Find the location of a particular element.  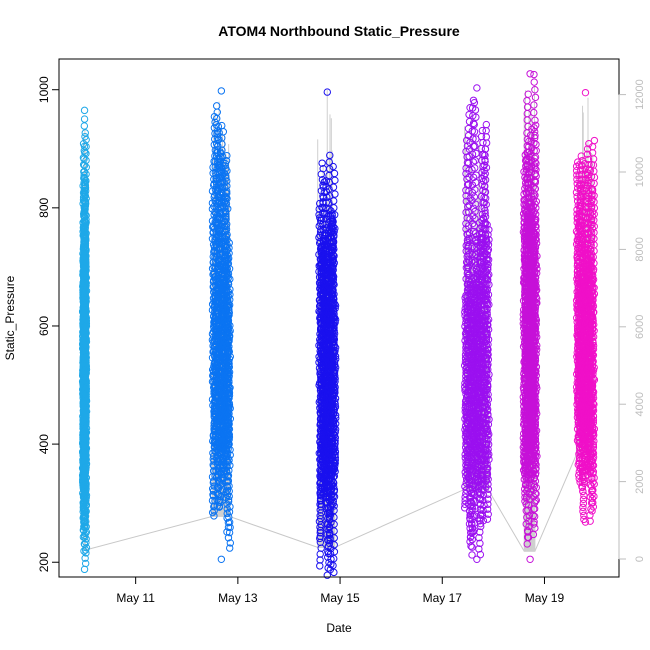

chart-title: ATOM4 Northbound Static_Pressure is located at coordinates (339, 31).